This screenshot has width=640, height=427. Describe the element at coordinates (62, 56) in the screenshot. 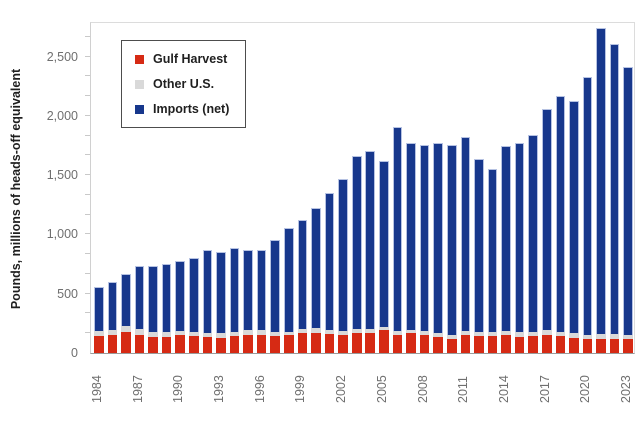

I see `y-axis-tick-label: 2,500` at that location.